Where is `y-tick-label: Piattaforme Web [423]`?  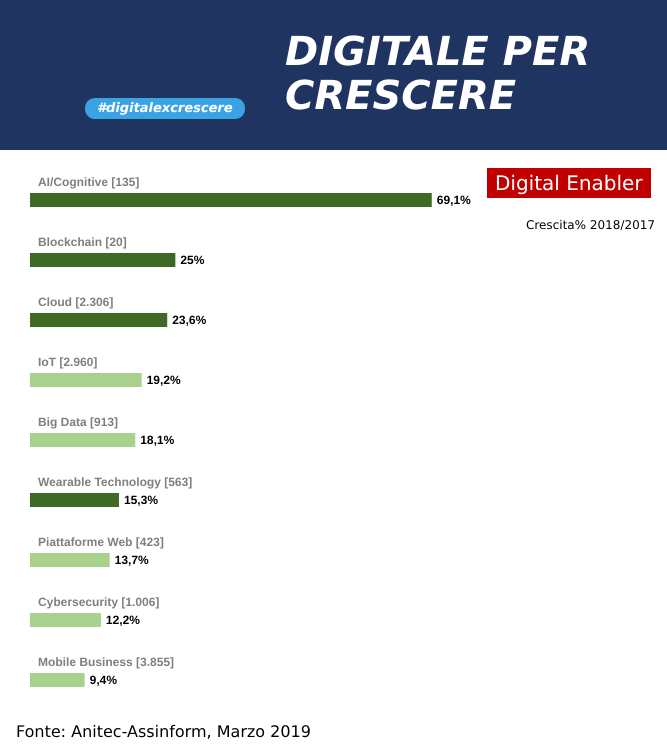 y-tick-label: Piattaforme Web [423] is located at coordinates (101, 542).